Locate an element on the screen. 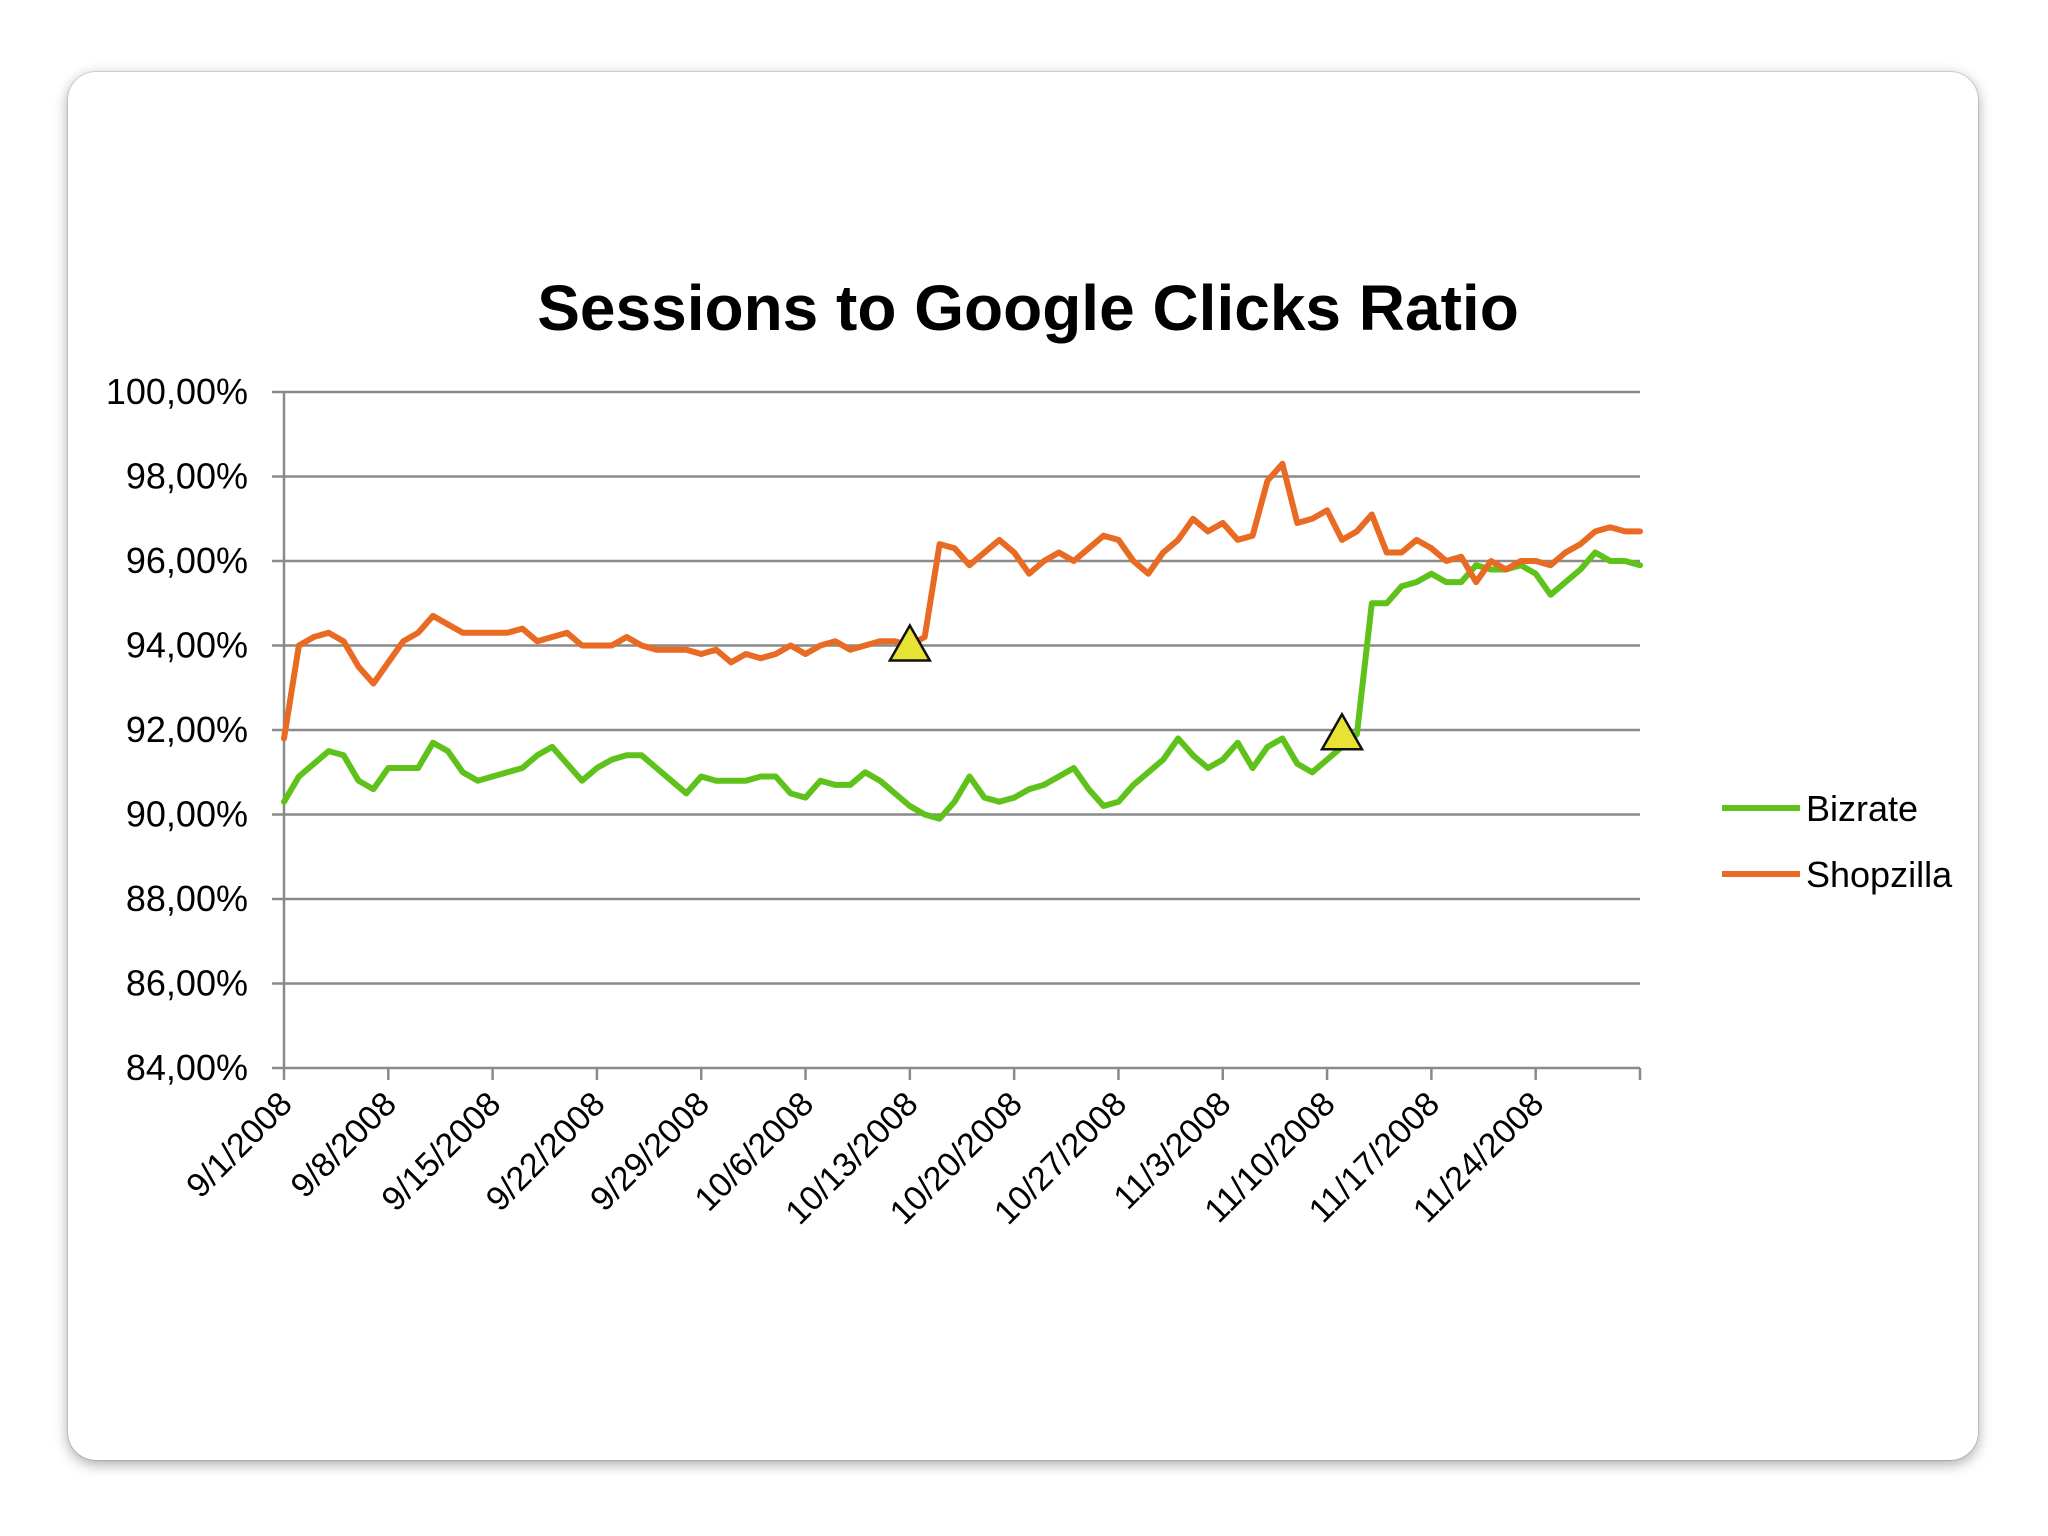  y-tick-label: 94,00% is located at coordinates (187, 645).